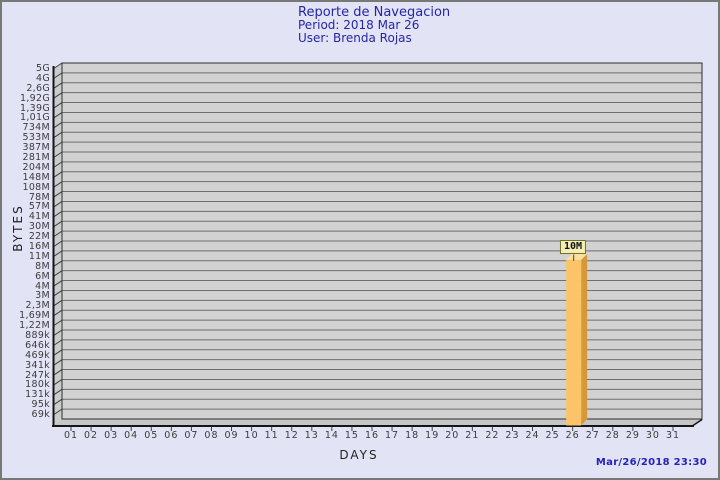 The height and width of the screenshot is (480, 720). I want to click on x-axis-tick-label: 30, so click(652, 435).